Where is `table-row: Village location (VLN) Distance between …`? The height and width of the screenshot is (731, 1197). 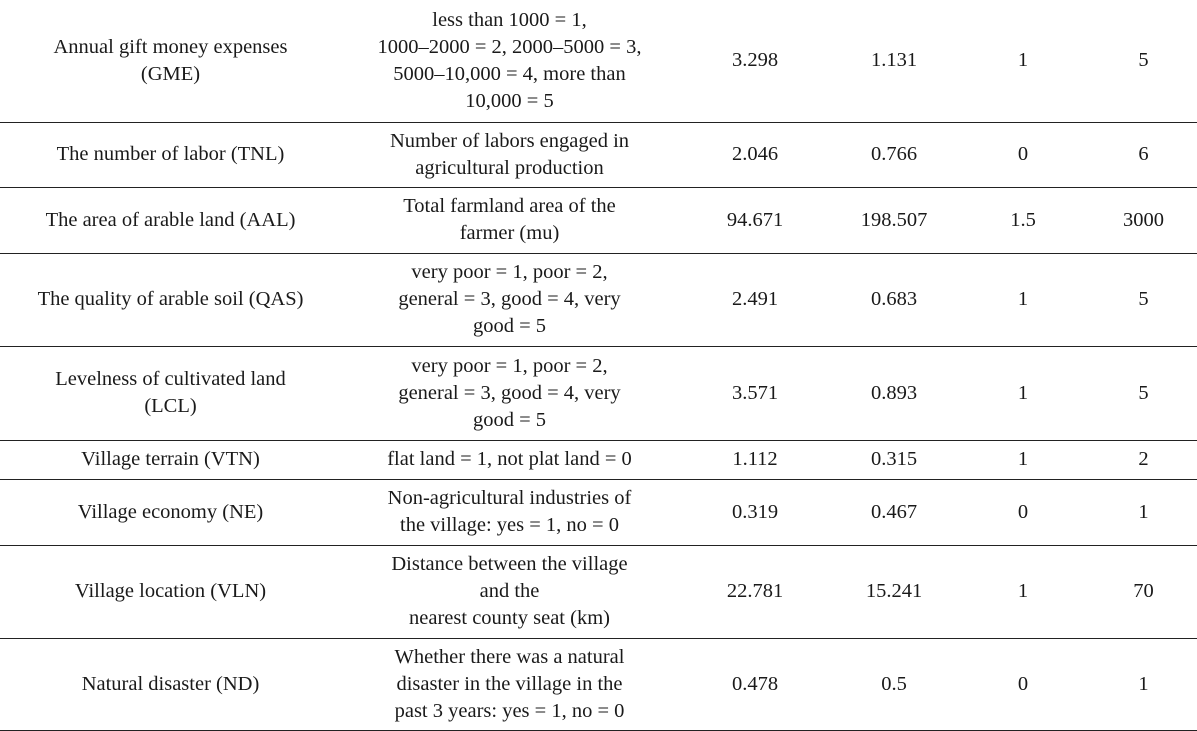
table-row: Village location (VLN) Distance between … is located at coordinates (598, 592).